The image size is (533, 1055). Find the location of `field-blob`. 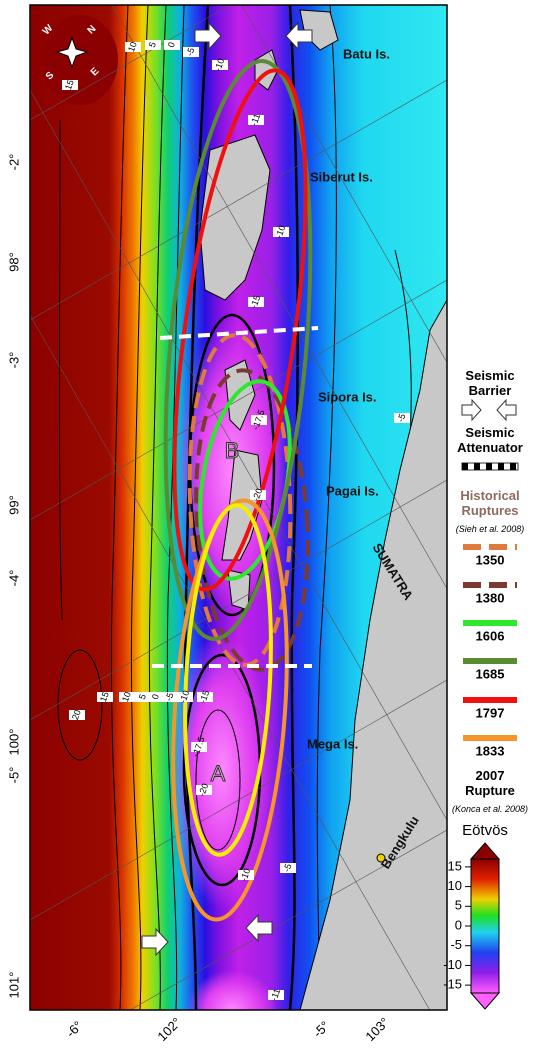

field-blob is located at coordinates (80, 60).